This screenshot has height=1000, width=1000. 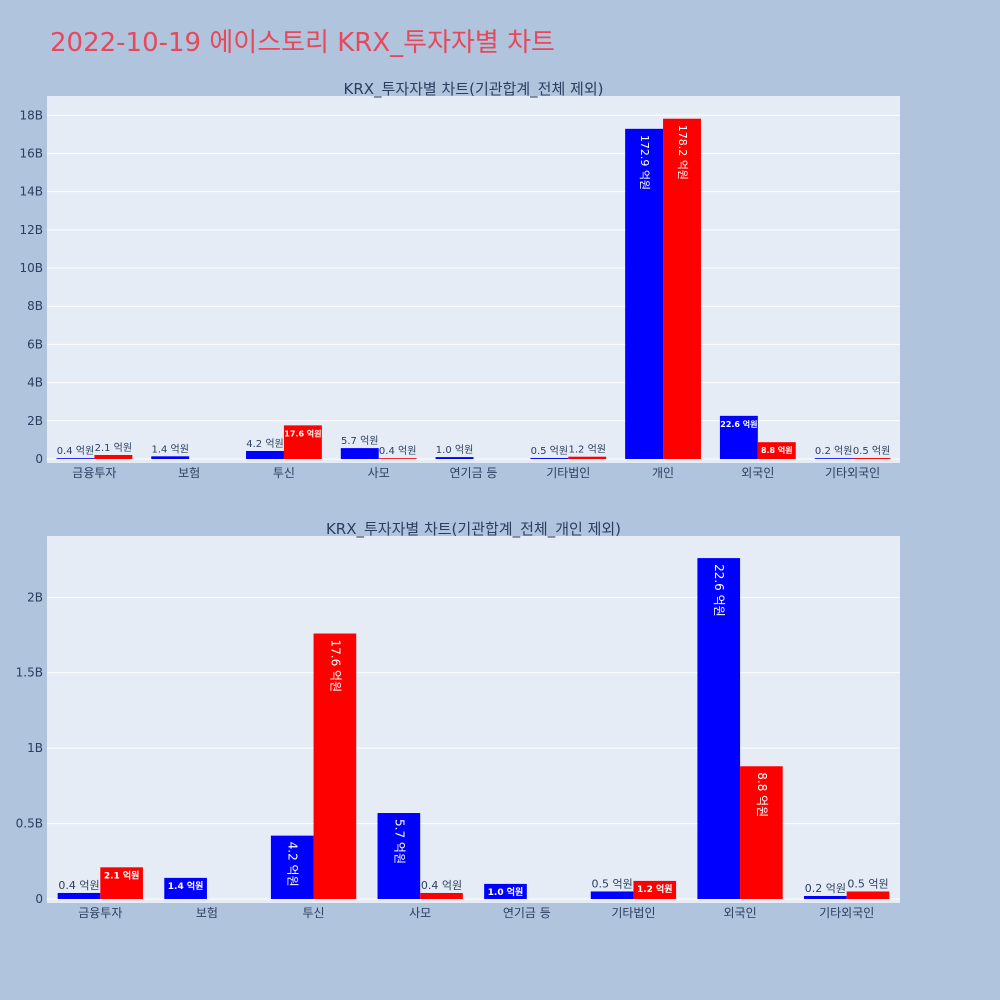 What do you see at coordinates (31, 268) in the screenshot?
I see `y-tick-label: 10B` at bounding box center [31, 268].